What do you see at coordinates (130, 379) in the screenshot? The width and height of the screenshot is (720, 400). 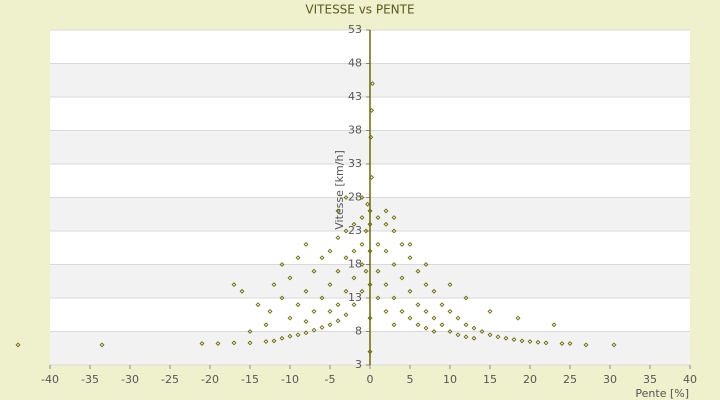 I see `x-tick-label: -30` at bounding box center [130, 379].